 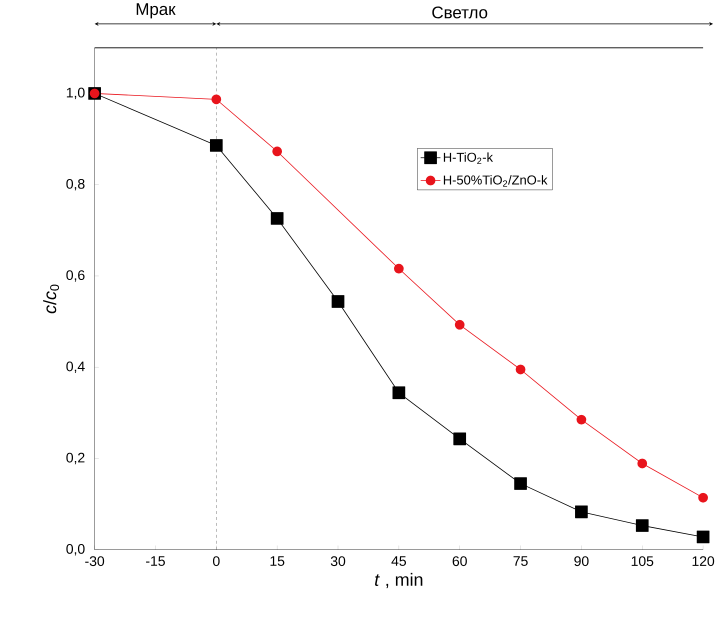 What do you see at coordinates (338, 561) in the screenshot?
I see `x-tick-label: 30` at bounding box center [338, 561].